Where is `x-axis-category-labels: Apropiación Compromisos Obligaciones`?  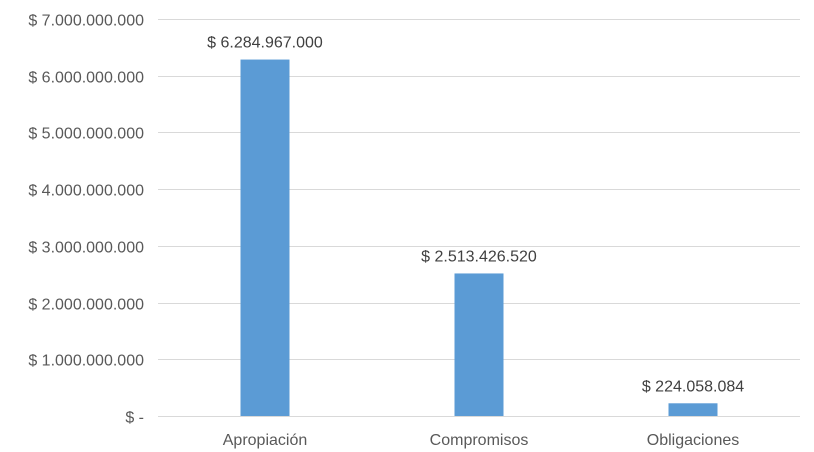
x-axis-category-labels: Apropiación Compromisos Obligaciones is located at coordinates (481, 440).